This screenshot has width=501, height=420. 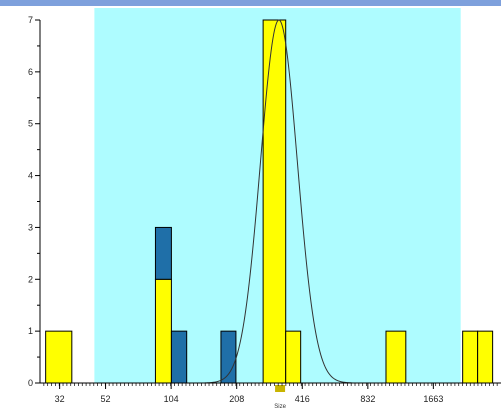 What do you see at coordinates (30, 227) in the screenshot?
I see `y-tick-label: 3` at bounding box center [30, 227].